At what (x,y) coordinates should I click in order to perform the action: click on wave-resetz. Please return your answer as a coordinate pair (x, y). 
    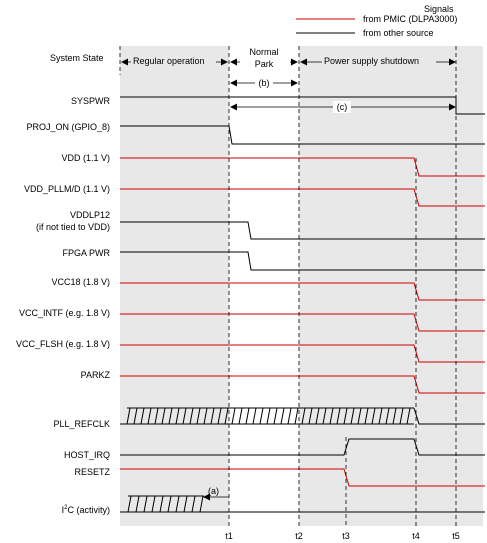
    Looking at the image, I should click on (302, 477).